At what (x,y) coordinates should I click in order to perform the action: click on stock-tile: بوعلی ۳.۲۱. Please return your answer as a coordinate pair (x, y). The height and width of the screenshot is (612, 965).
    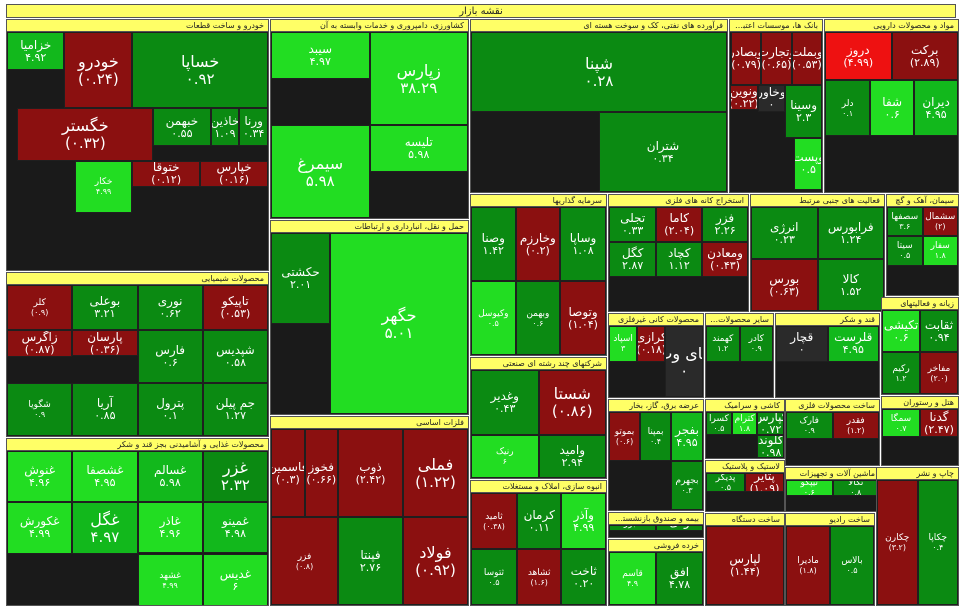
    Looking at the image, I should click on (105, 308).